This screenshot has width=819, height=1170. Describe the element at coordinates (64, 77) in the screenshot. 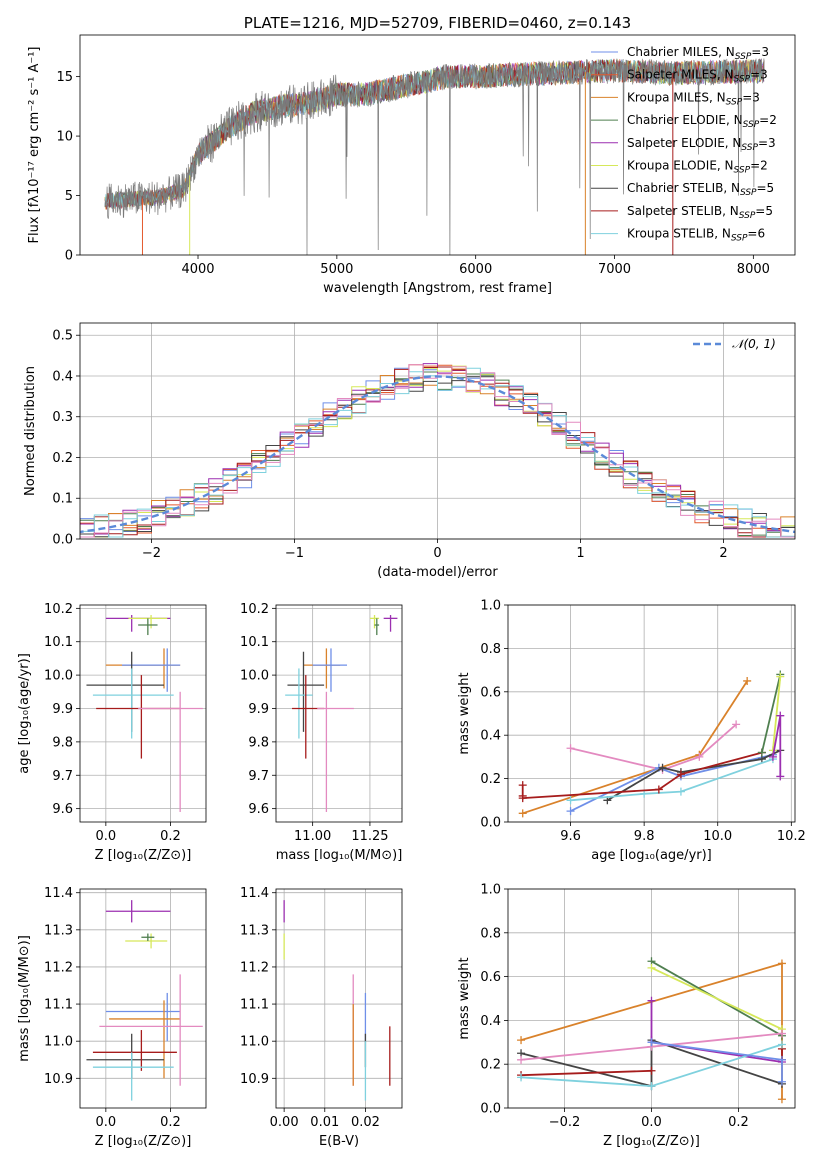

I see `y-tick-label: 15` at that location.